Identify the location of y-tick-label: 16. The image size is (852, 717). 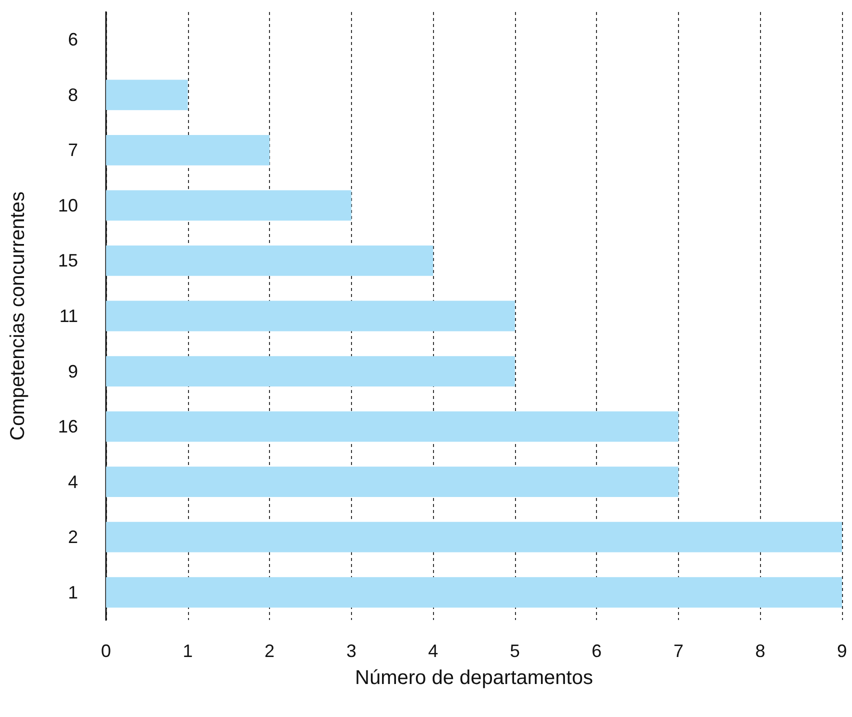
(68, 426).